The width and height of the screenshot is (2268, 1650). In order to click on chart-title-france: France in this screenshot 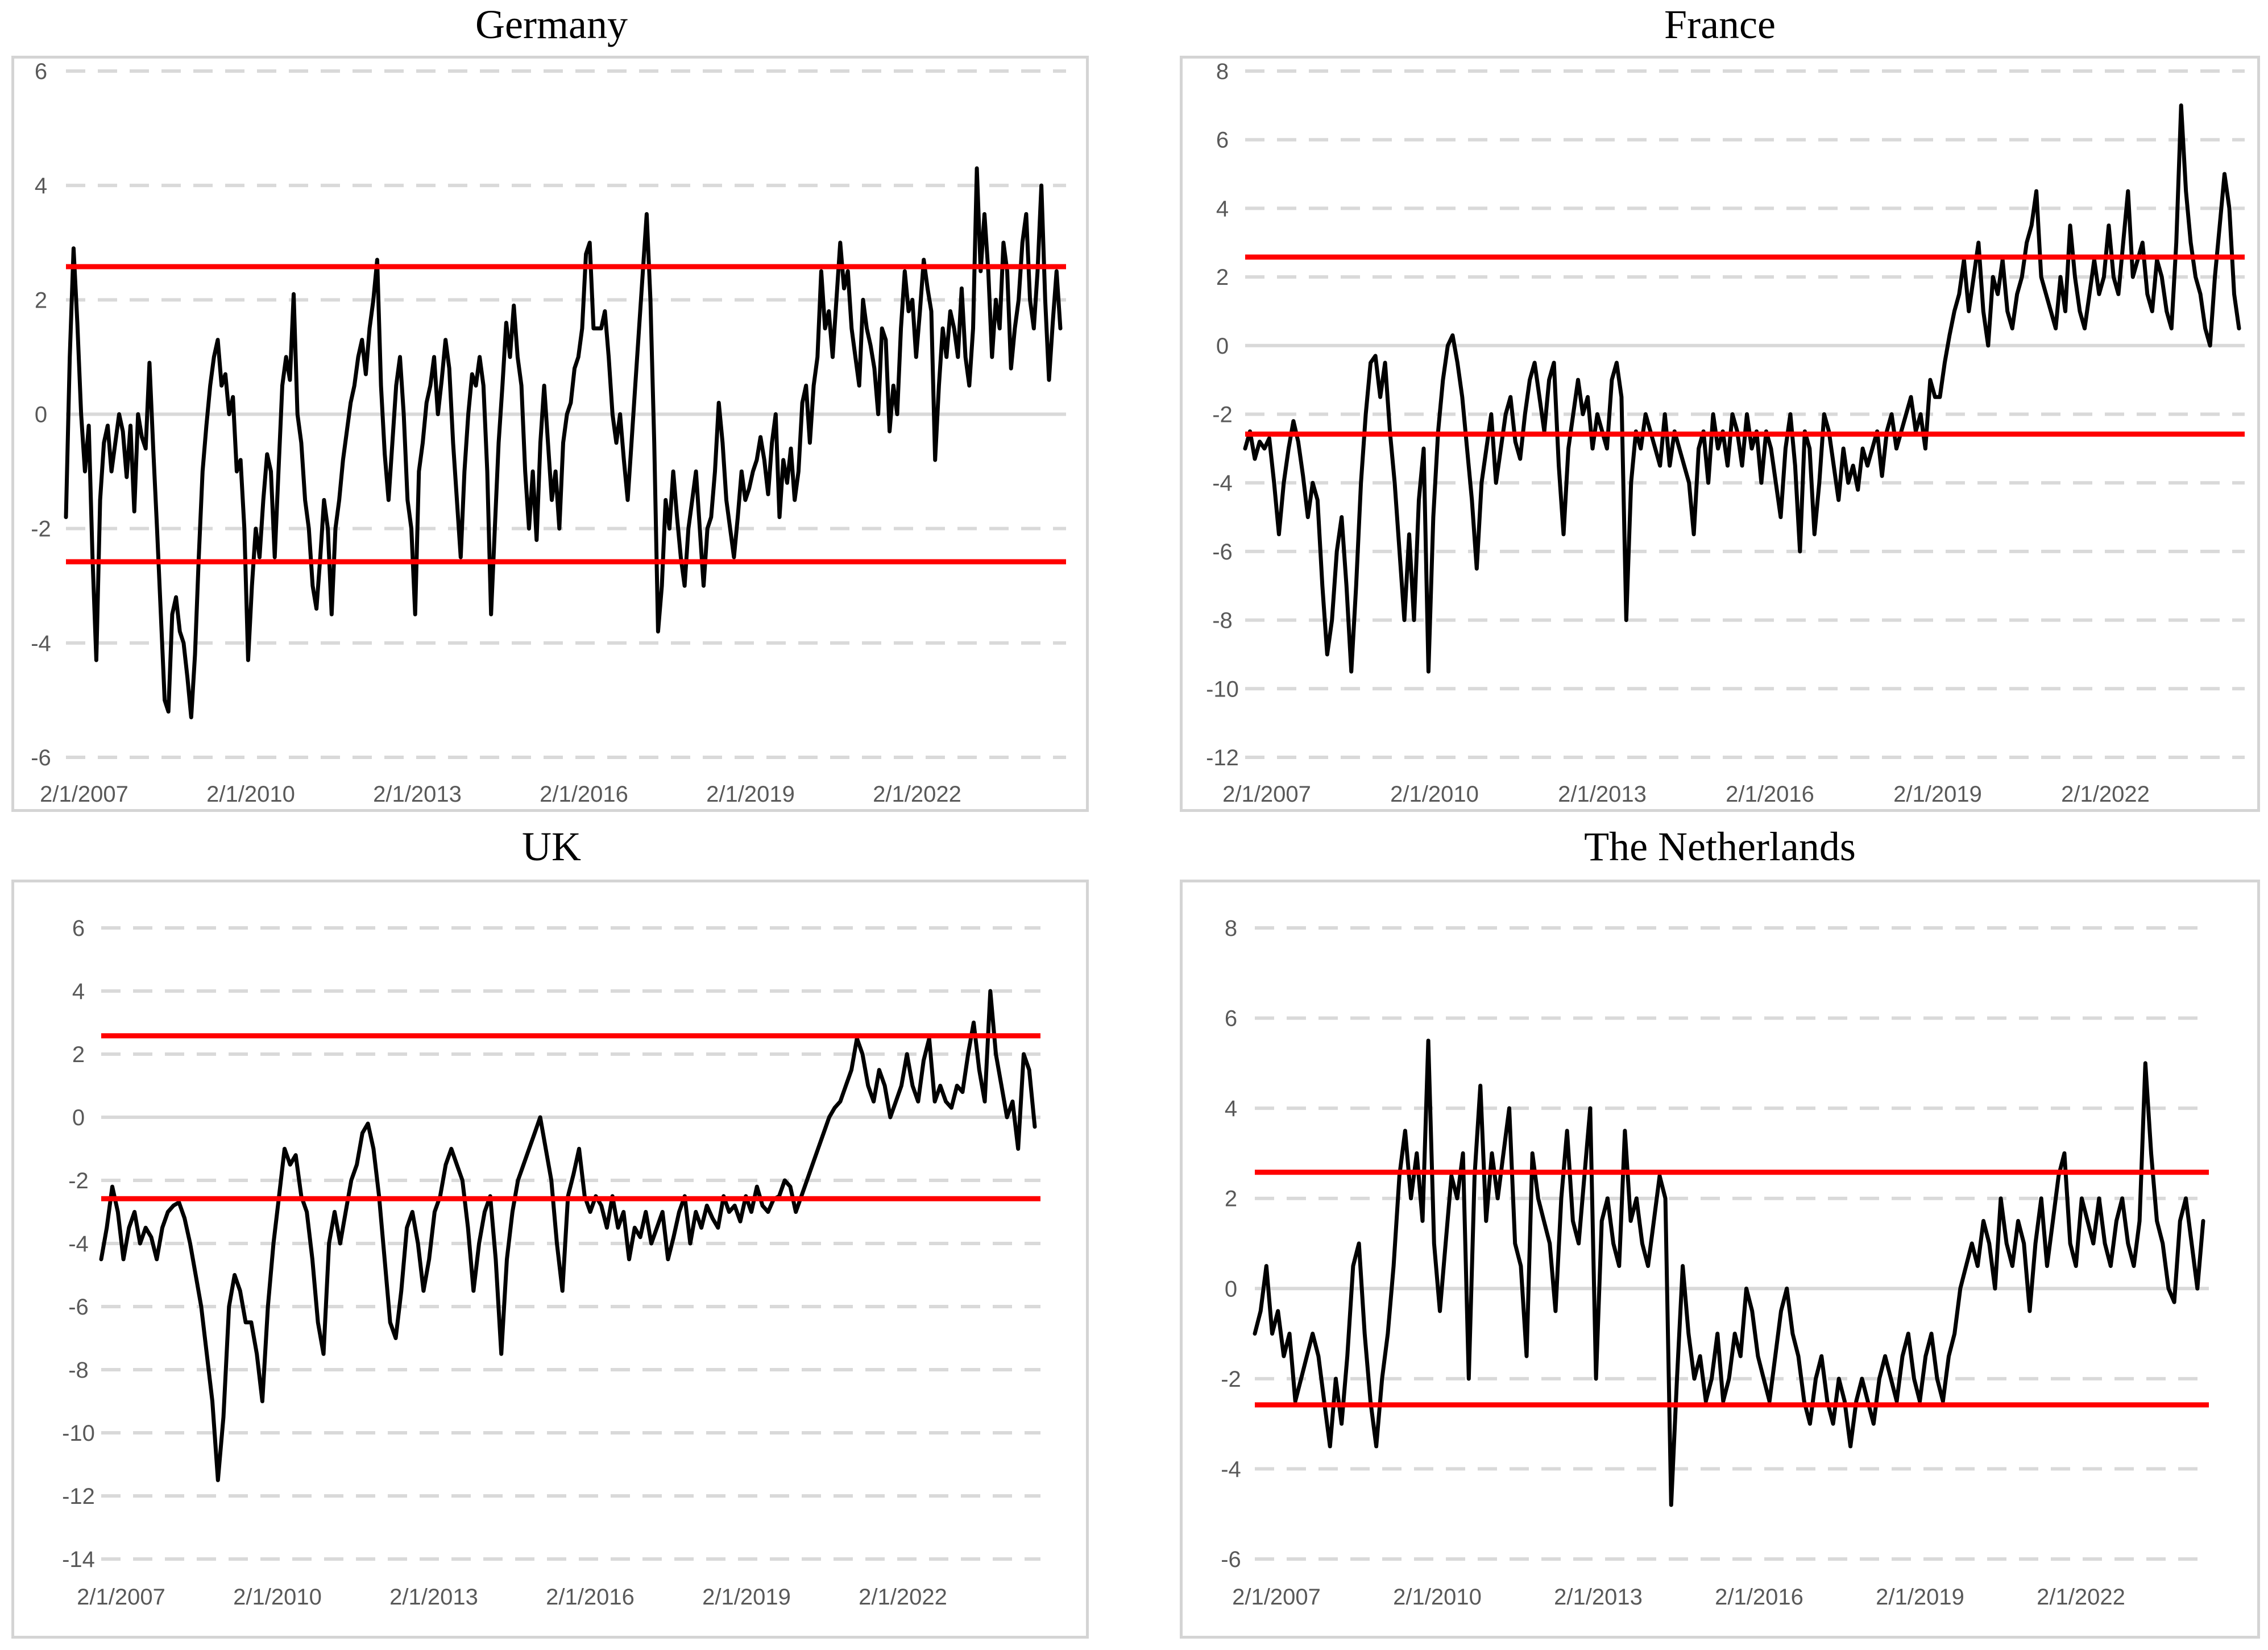, I will do `click(1720, 24)`.